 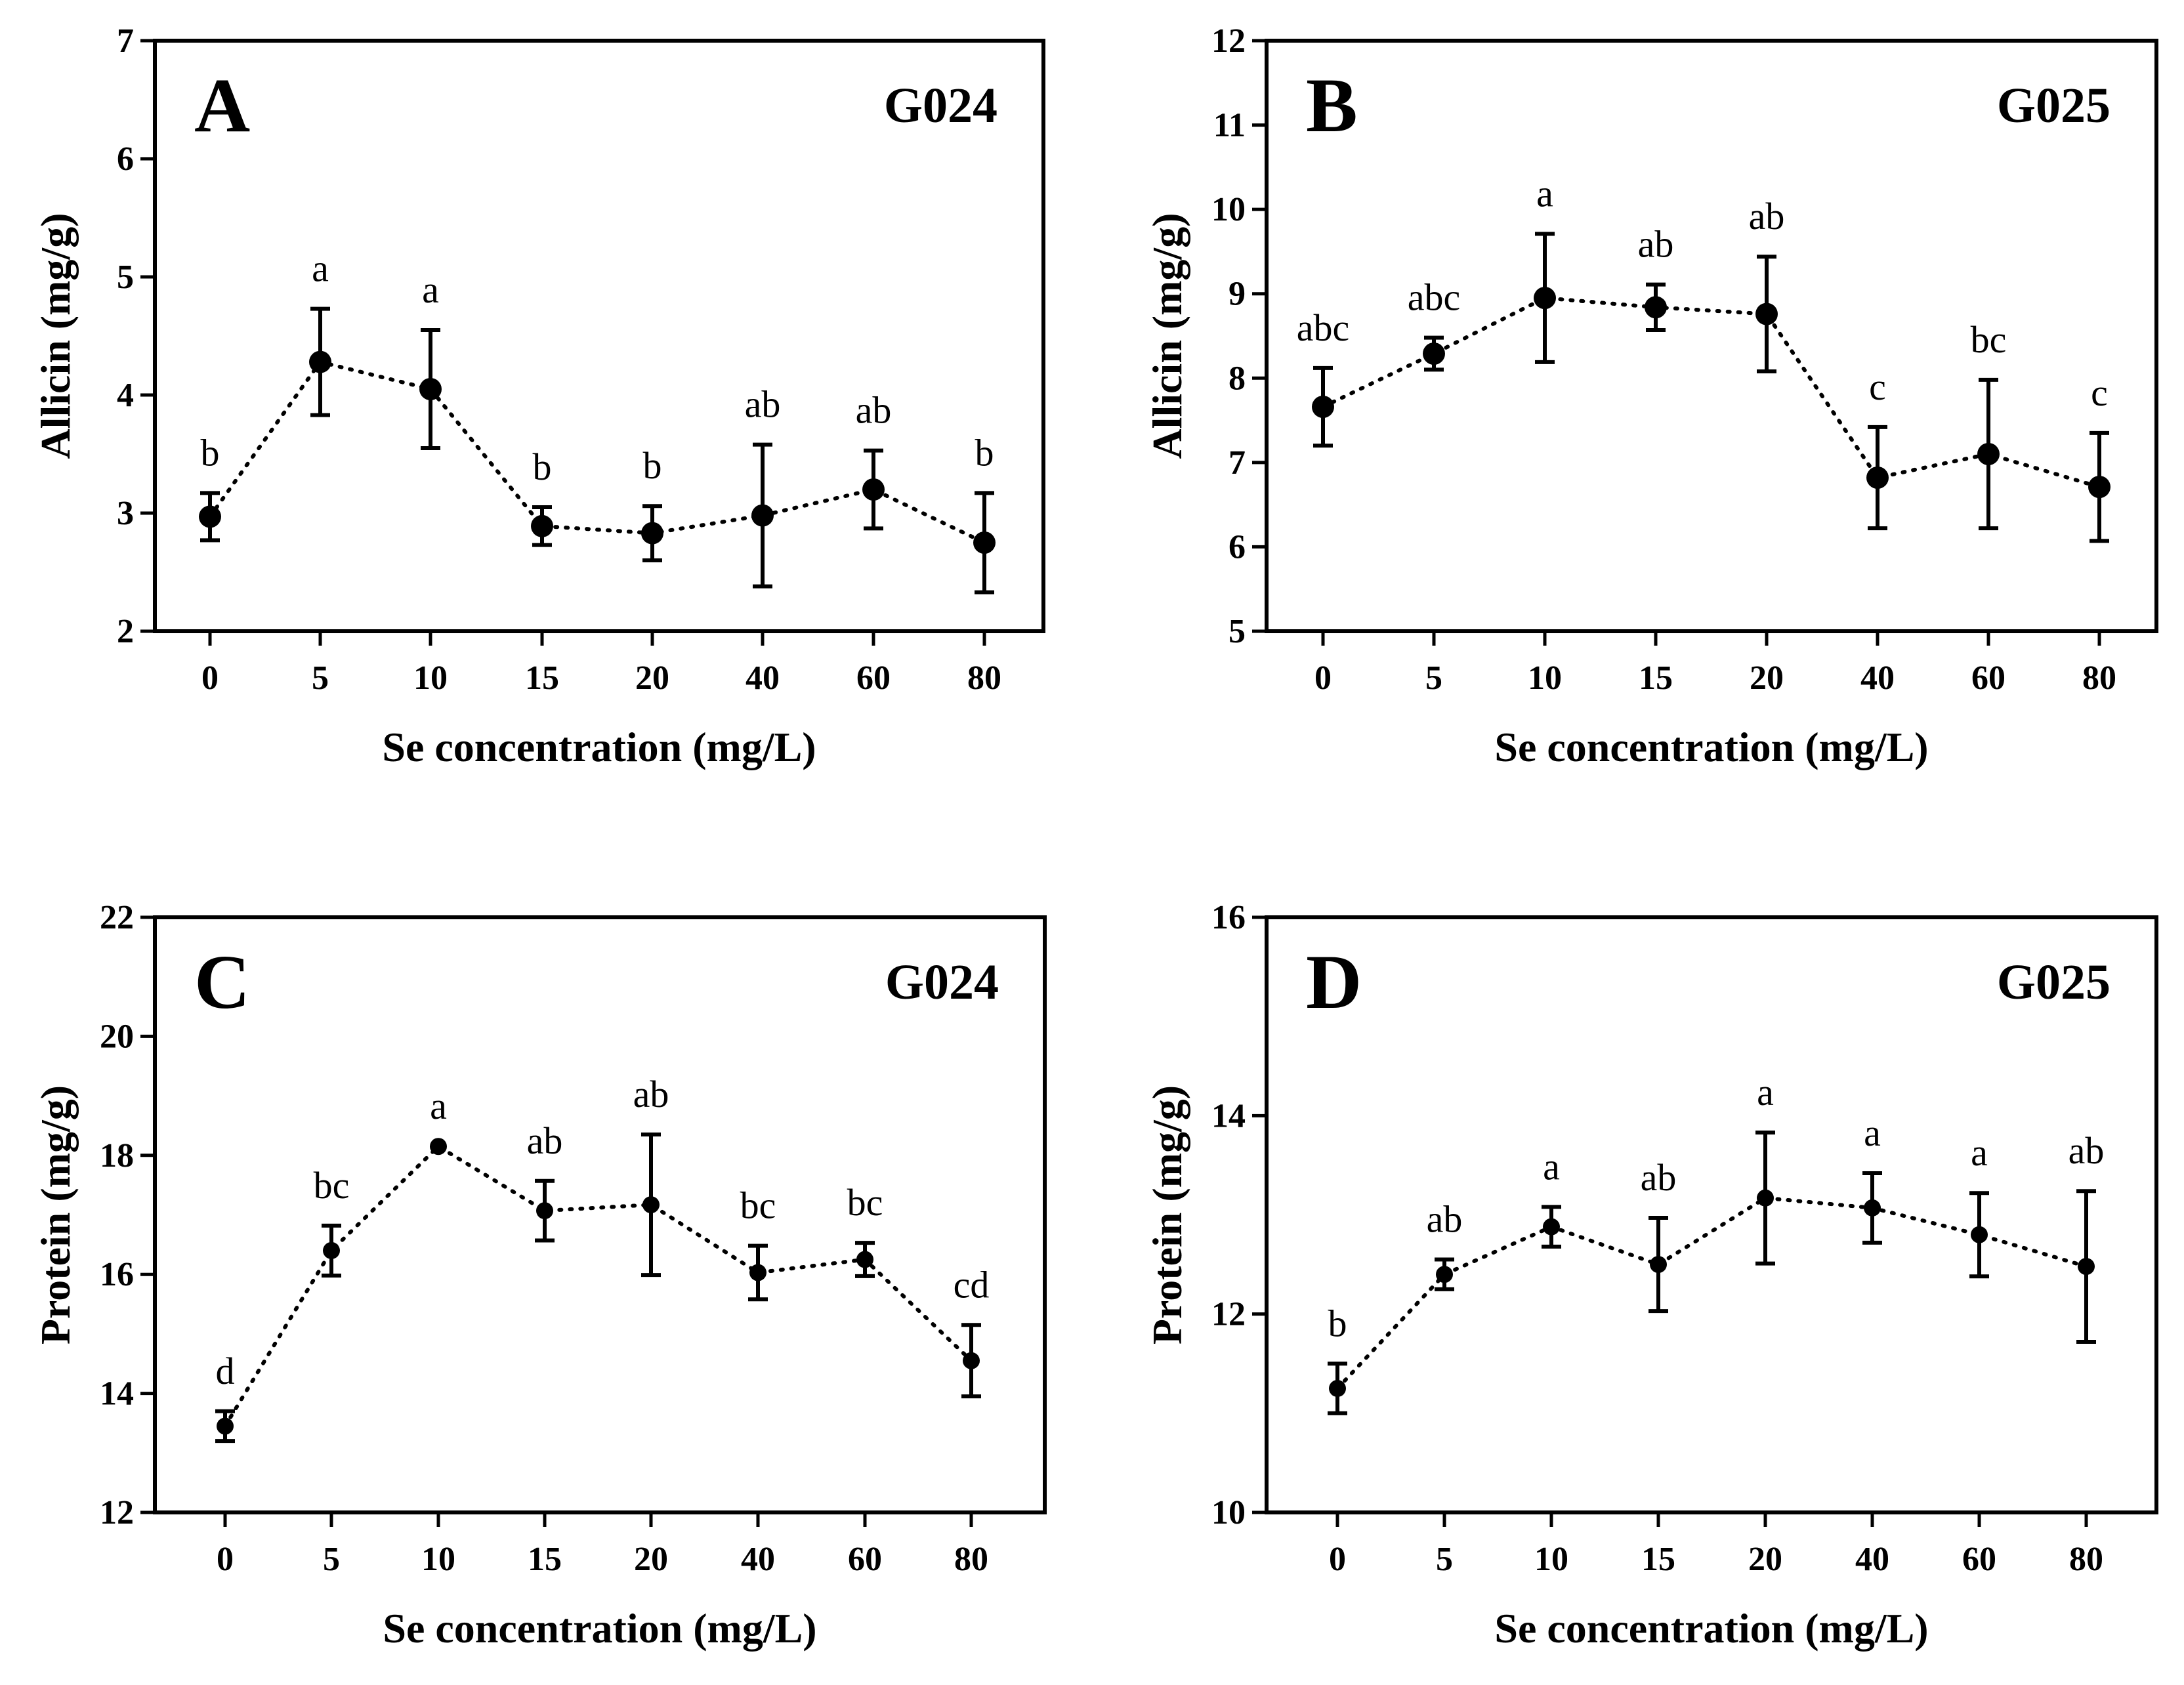 I want to click on y-tick-label: 9, so click(x=1237, y=294).